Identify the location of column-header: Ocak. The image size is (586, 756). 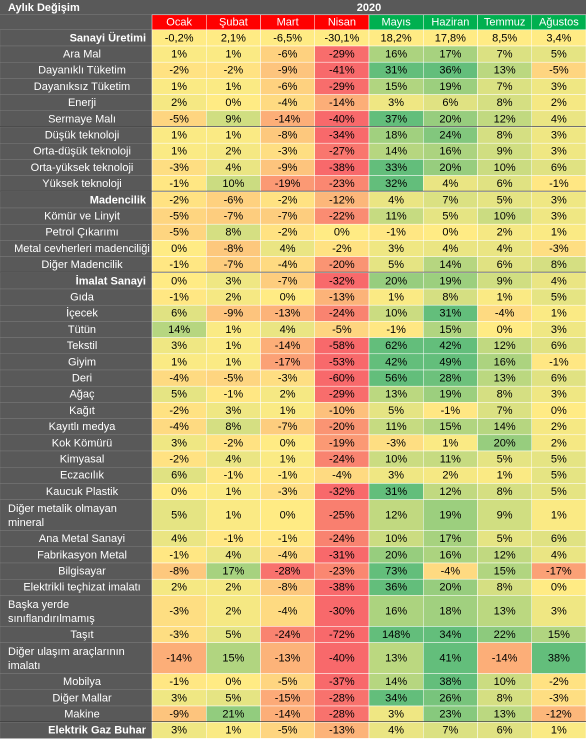
(179, 23).